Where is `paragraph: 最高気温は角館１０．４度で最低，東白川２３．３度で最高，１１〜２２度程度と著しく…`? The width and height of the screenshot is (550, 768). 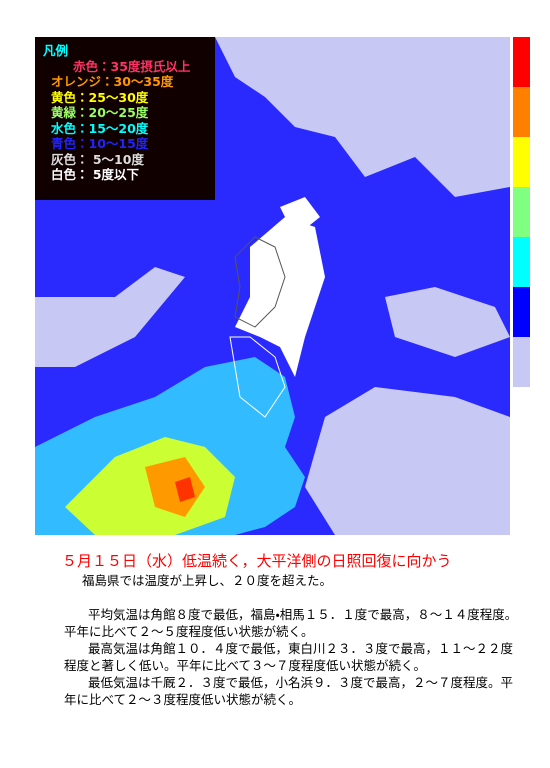 paragraph: 最高気温は角館１０．４度で最低，東白川２３．３度で最高，１１〜２２度程度と著しく… is located at coordinates (289, 657).